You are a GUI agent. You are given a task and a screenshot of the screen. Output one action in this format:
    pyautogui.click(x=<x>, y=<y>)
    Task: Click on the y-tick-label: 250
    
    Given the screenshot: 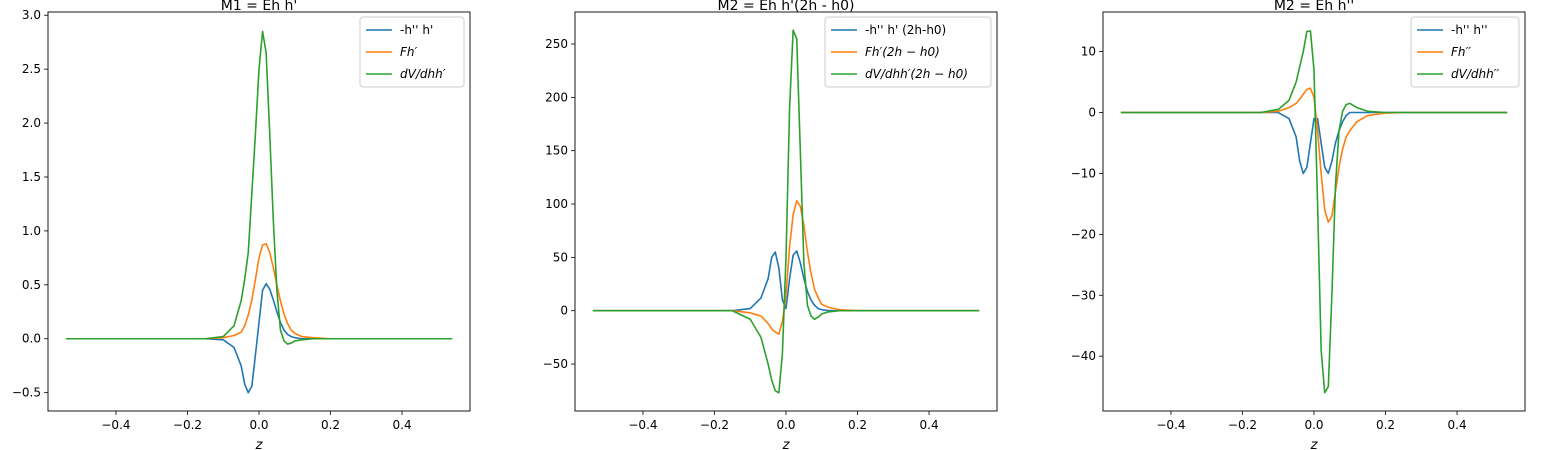 What is the action you would take?
    pyautogui.click(x=556, y=44)
    